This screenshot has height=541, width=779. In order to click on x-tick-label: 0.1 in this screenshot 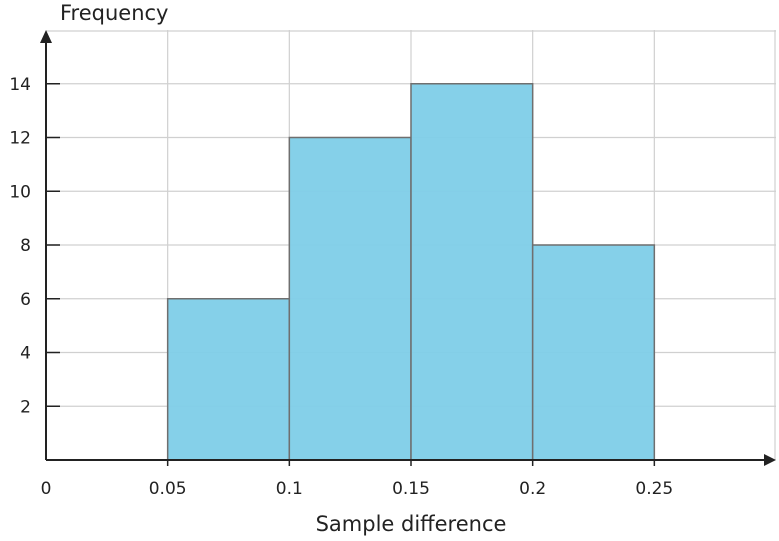, I will do `click(289, 489)`.